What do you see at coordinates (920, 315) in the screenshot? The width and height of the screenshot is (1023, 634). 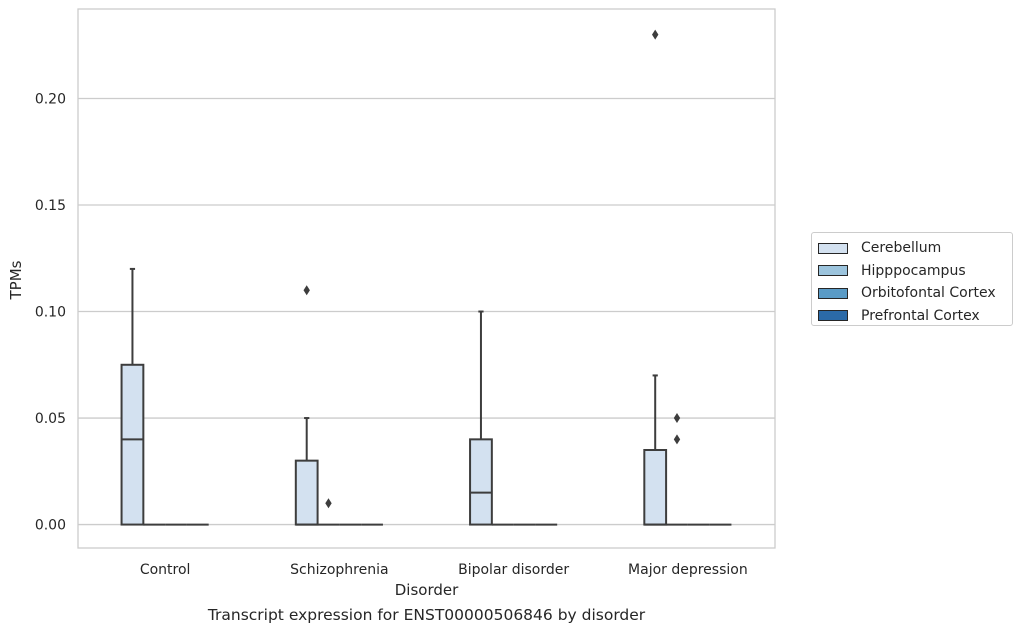 I see `legend-label: Prefrontal Cortex` at bounding box center [920, 315].